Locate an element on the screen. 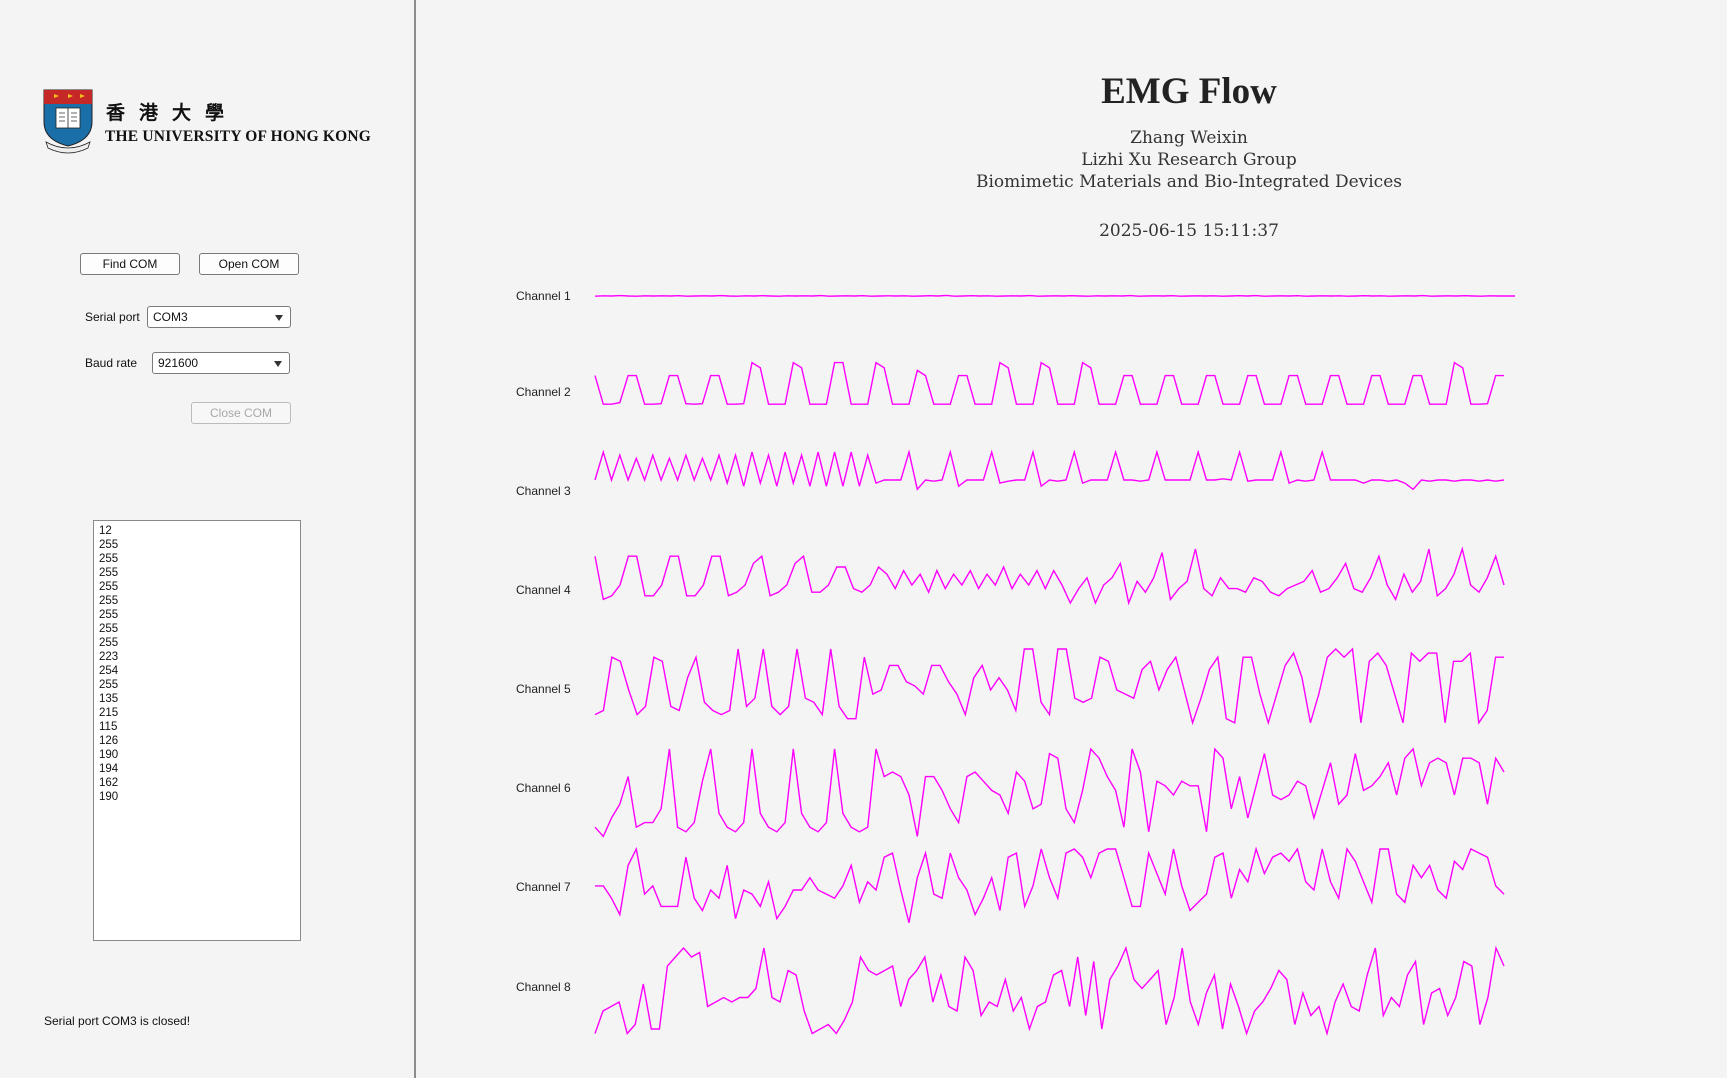  open-com-button: Open COM is located at coordinates (249, 264).